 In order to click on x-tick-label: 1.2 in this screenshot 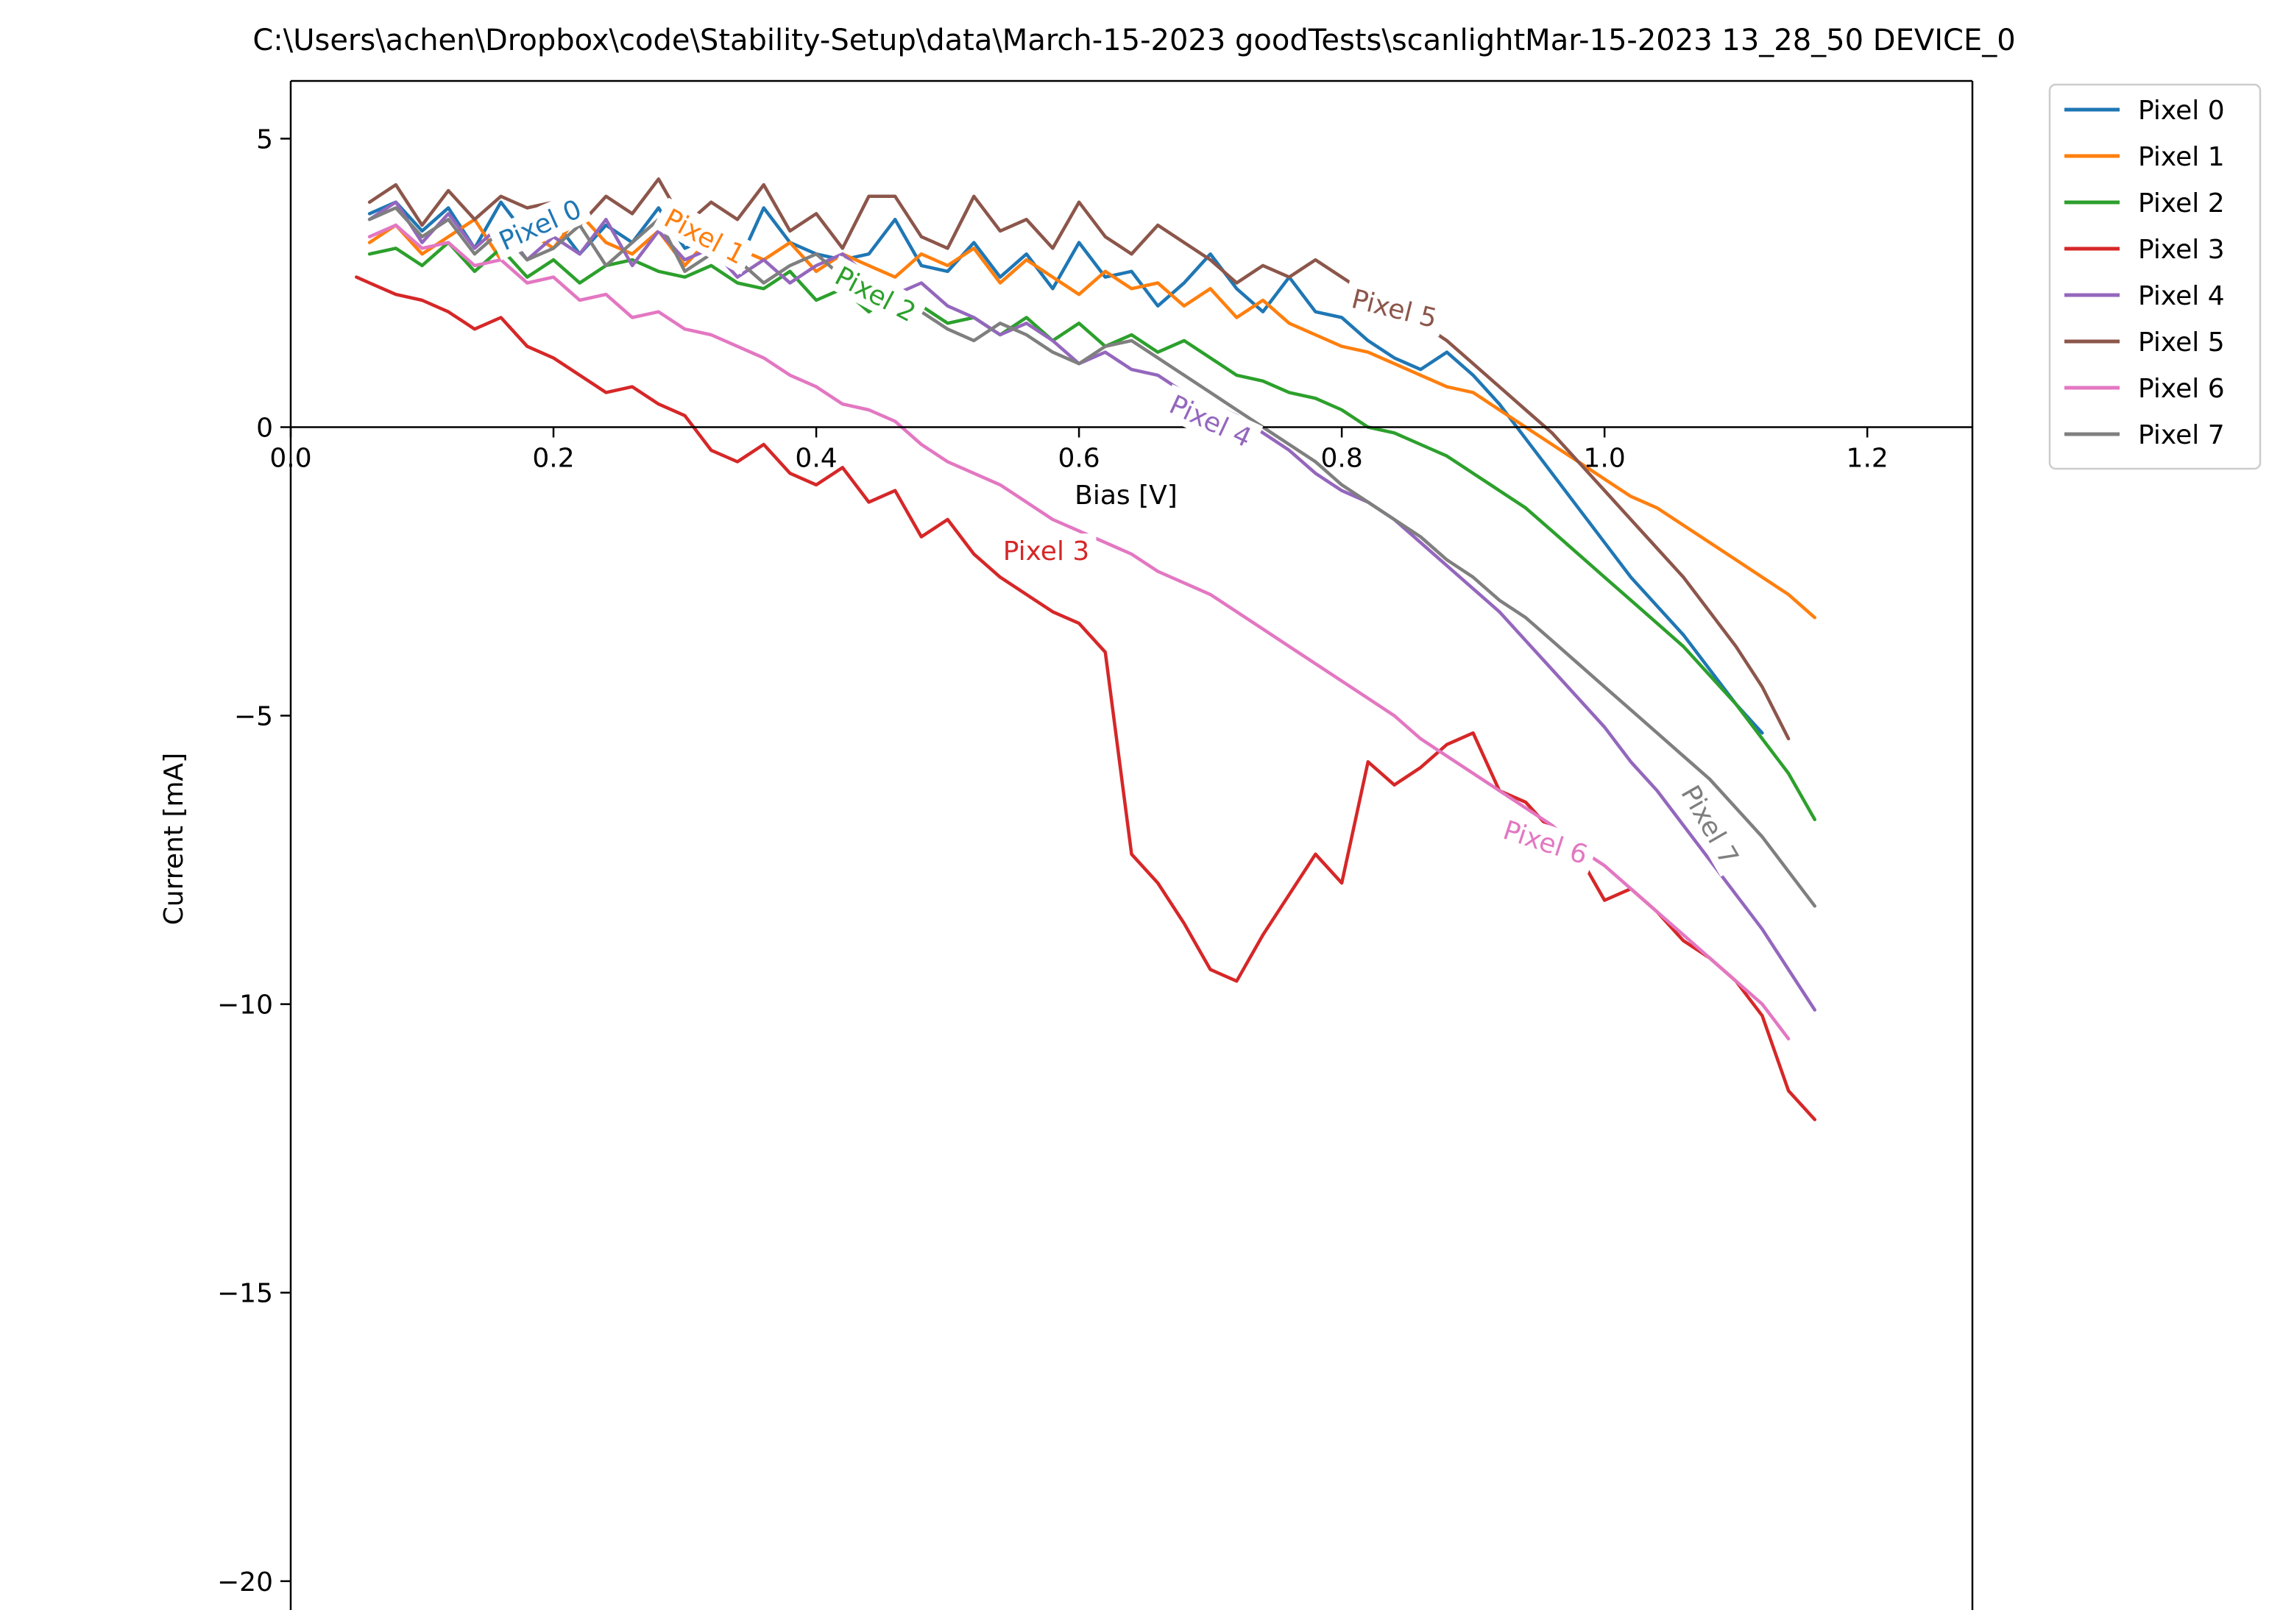, I will do `click(1868, 458)`.